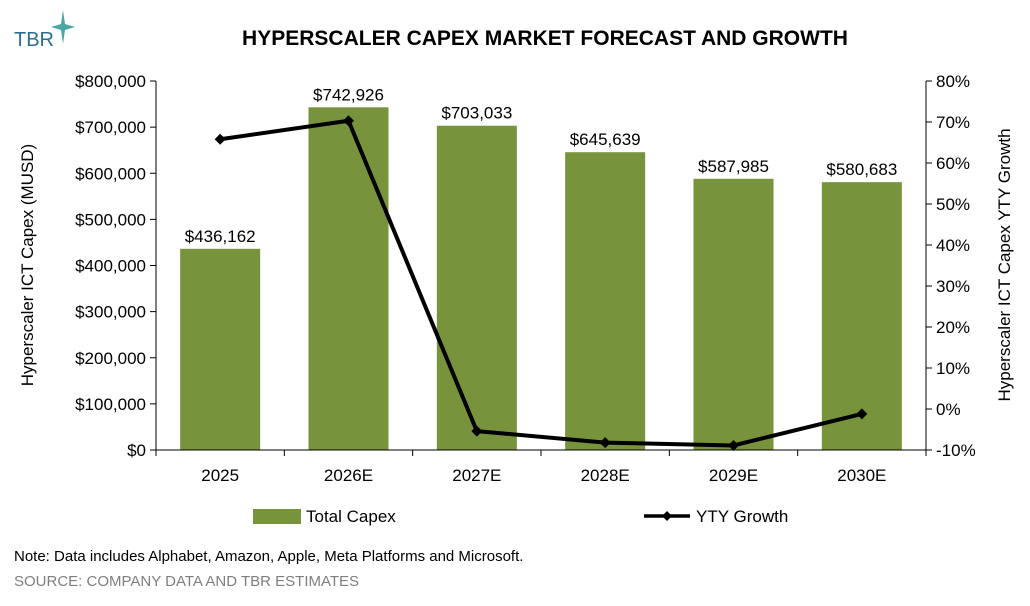  What do you see at coordinates (27, 265) in the screenshot?
I see `y-axis-title: Hyperscaler ICT Capex (MUSD)` at bounding box center [27, 265].